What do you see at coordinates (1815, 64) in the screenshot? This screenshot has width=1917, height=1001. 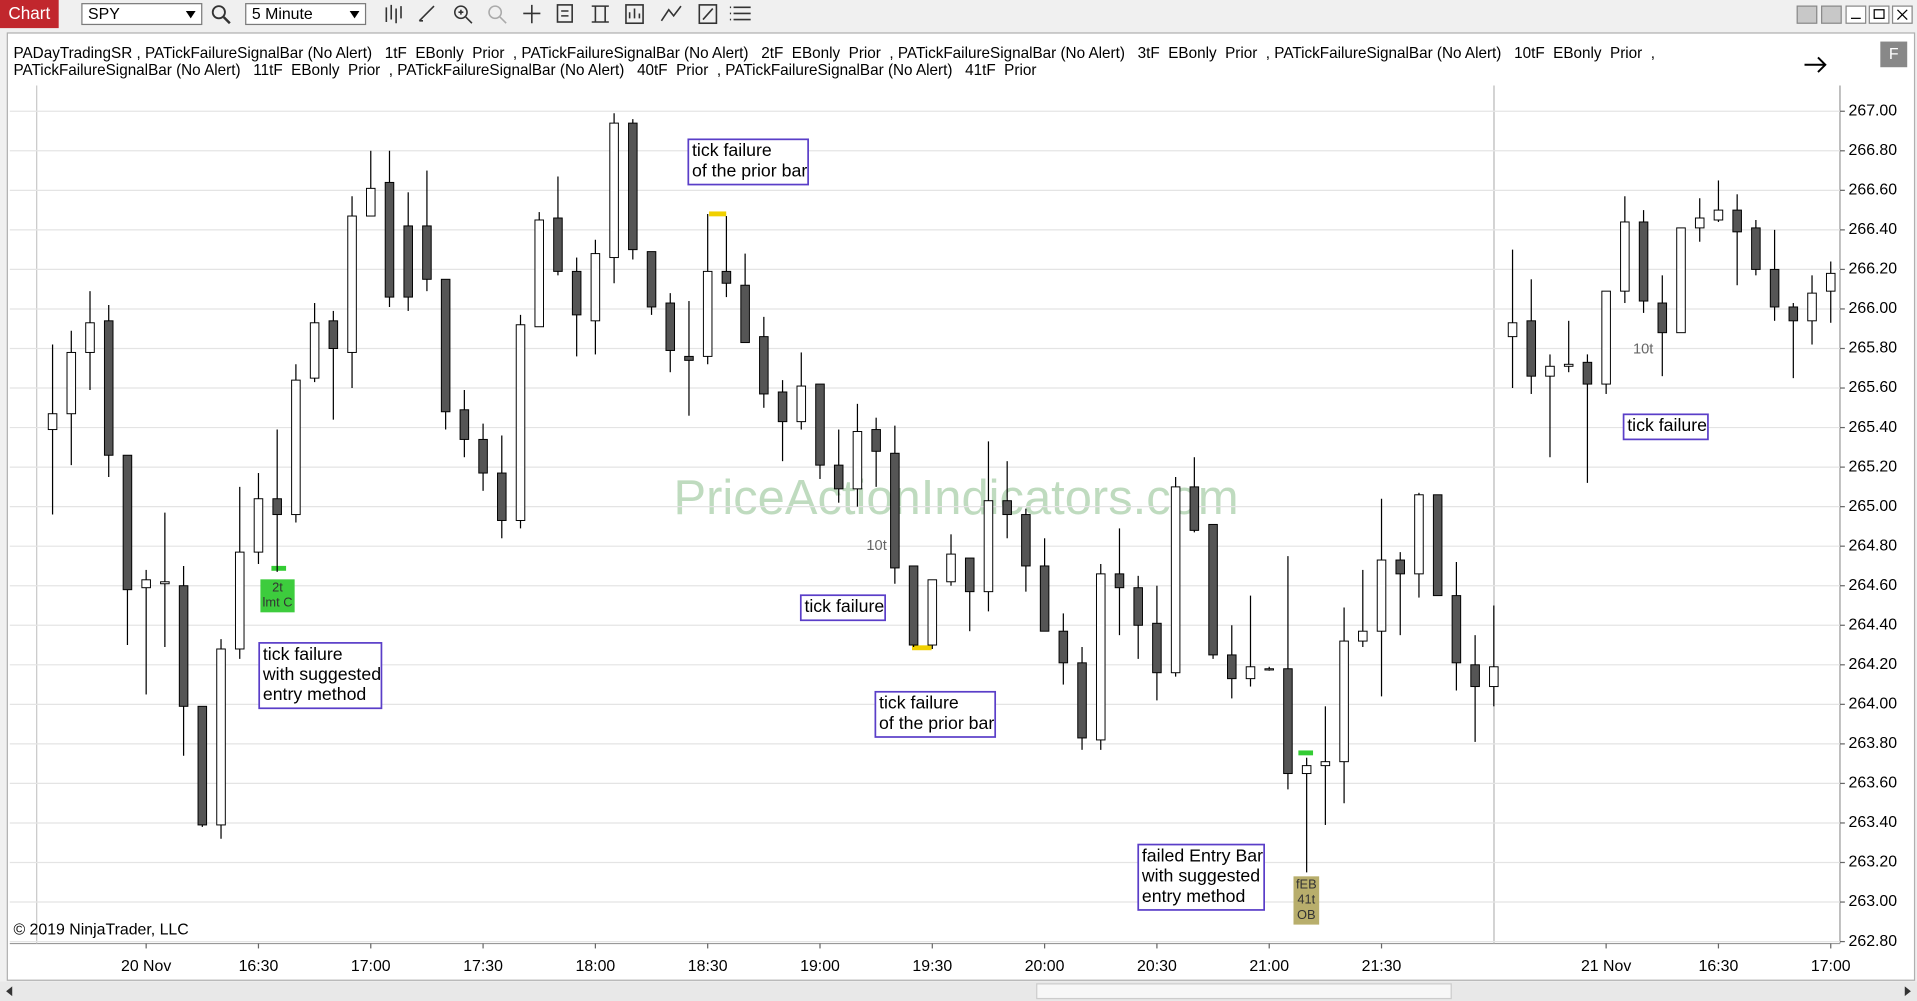 I see `arrow-button` at bounding box center [1815, 64].